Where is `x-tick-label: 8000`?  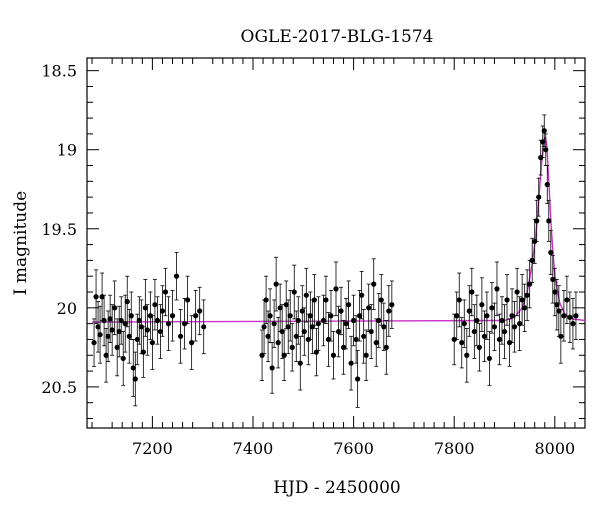
x-tick-label: 8000 is located at coordinates (554, 448).